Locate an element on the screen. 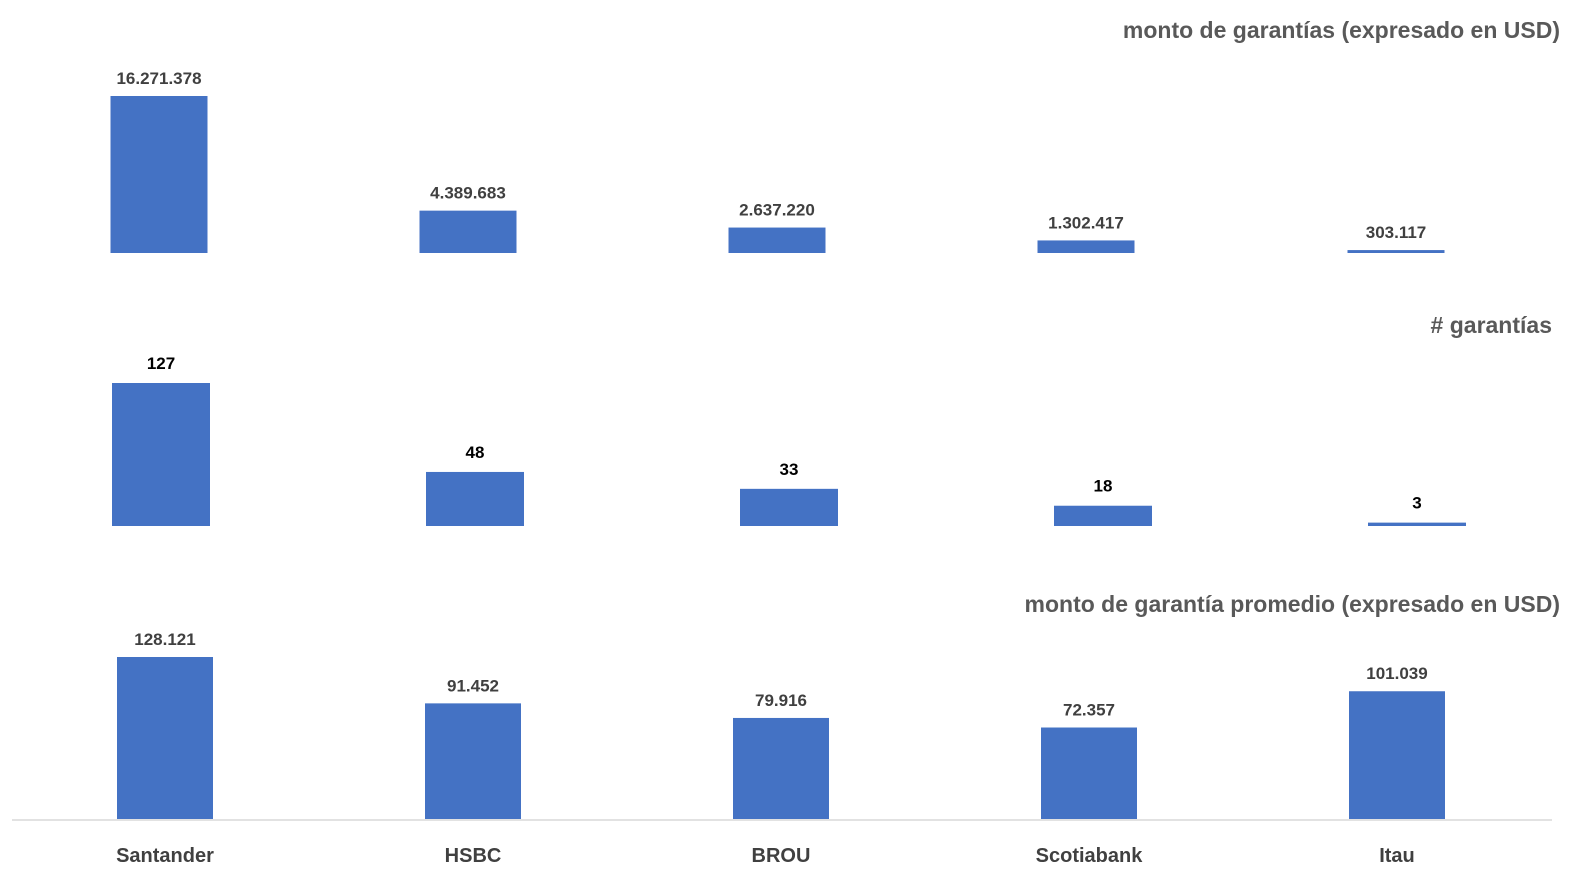 Image resolution: width=1594 pixels, height=884 pixels. category-tick-label: Scotiabank is located at coordinates (1090, 856).